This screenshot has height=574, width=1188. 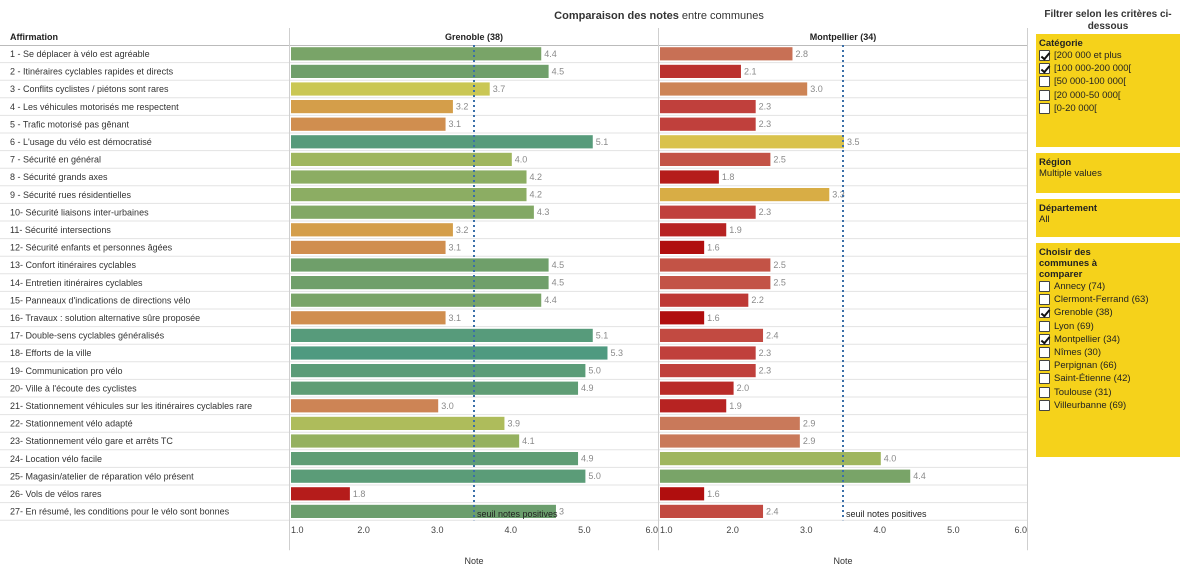 What do you see at coordinates (499, 89) in the screenshot?
I see `data-label: 3.7` at bounding box center [499, 89].